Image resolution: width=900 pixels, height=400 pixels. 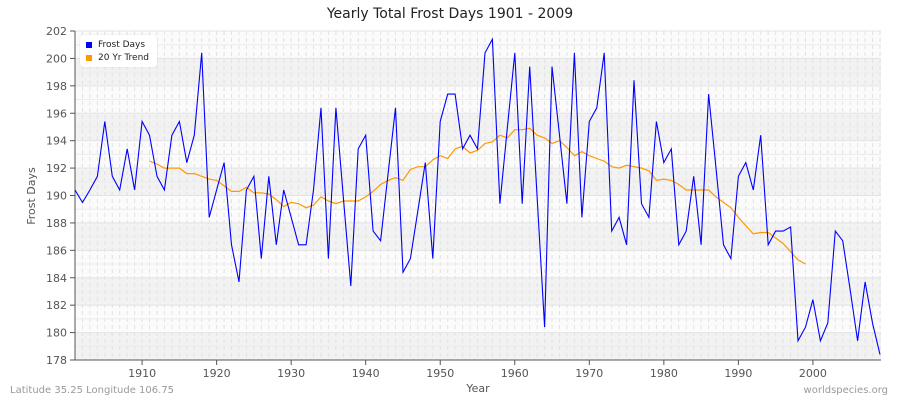 I want to click on x-axis-title: Year, so click(x=477, y=388).